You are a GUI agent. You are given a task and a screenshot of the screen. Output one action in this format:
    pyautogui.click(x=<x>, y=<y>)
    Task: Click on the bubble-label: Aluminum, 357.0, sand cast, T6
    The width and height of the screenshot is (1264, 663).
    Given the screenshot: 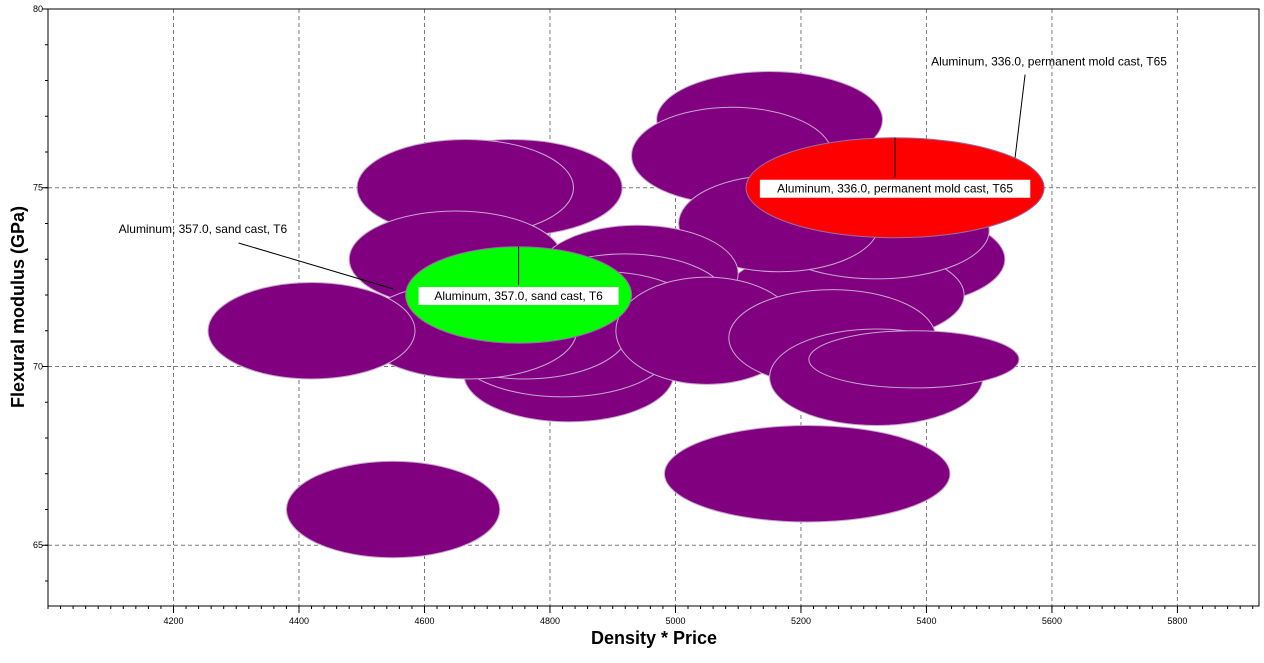 What is the action you would take?
    pyautogui.click(x=518, y=296)
    